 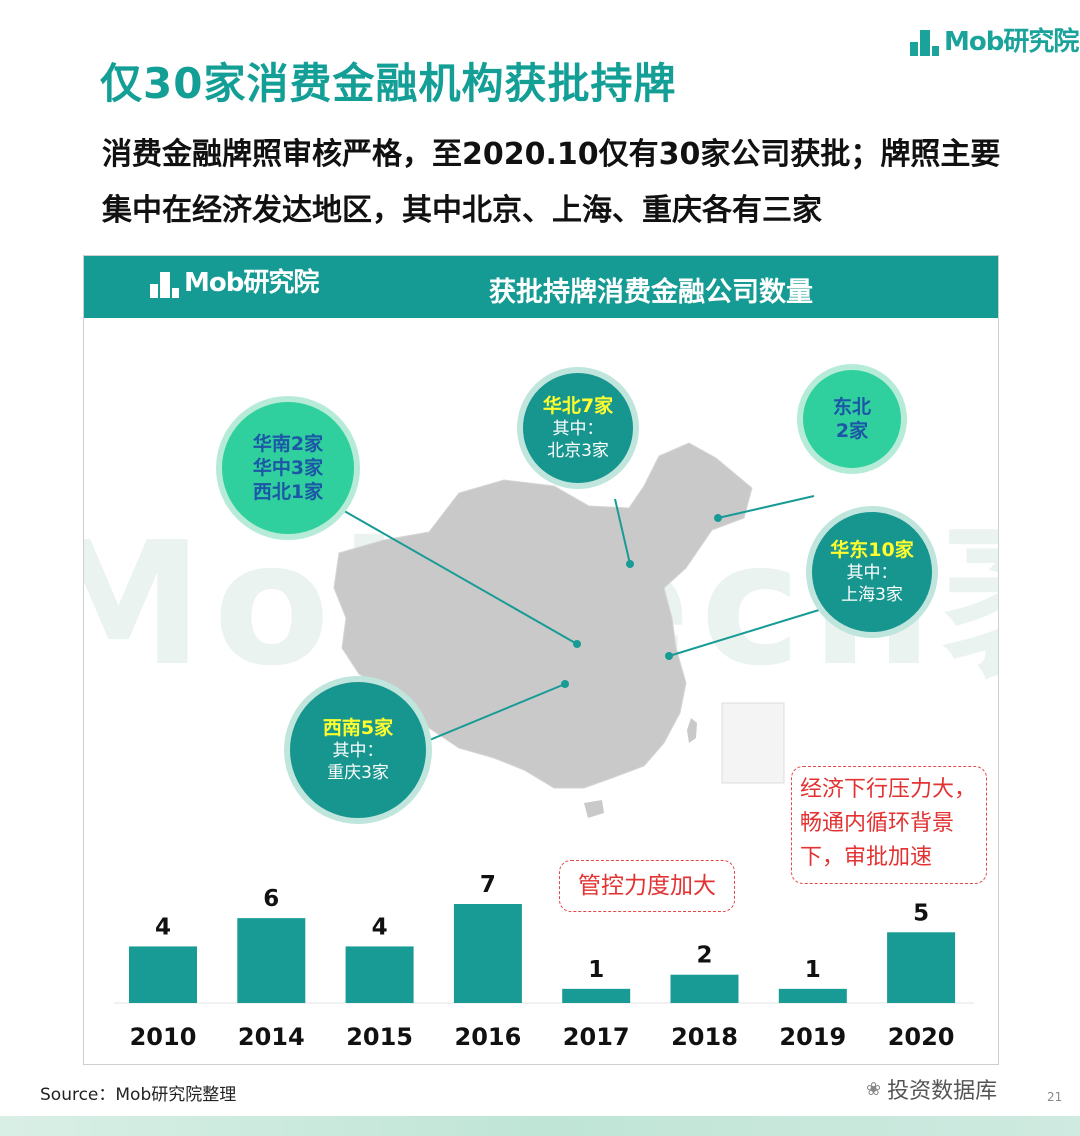 What do you see at coordinates (718, 518) in the screenshot?
I see `map-dot-northeast` at bounding box center [718, 518].